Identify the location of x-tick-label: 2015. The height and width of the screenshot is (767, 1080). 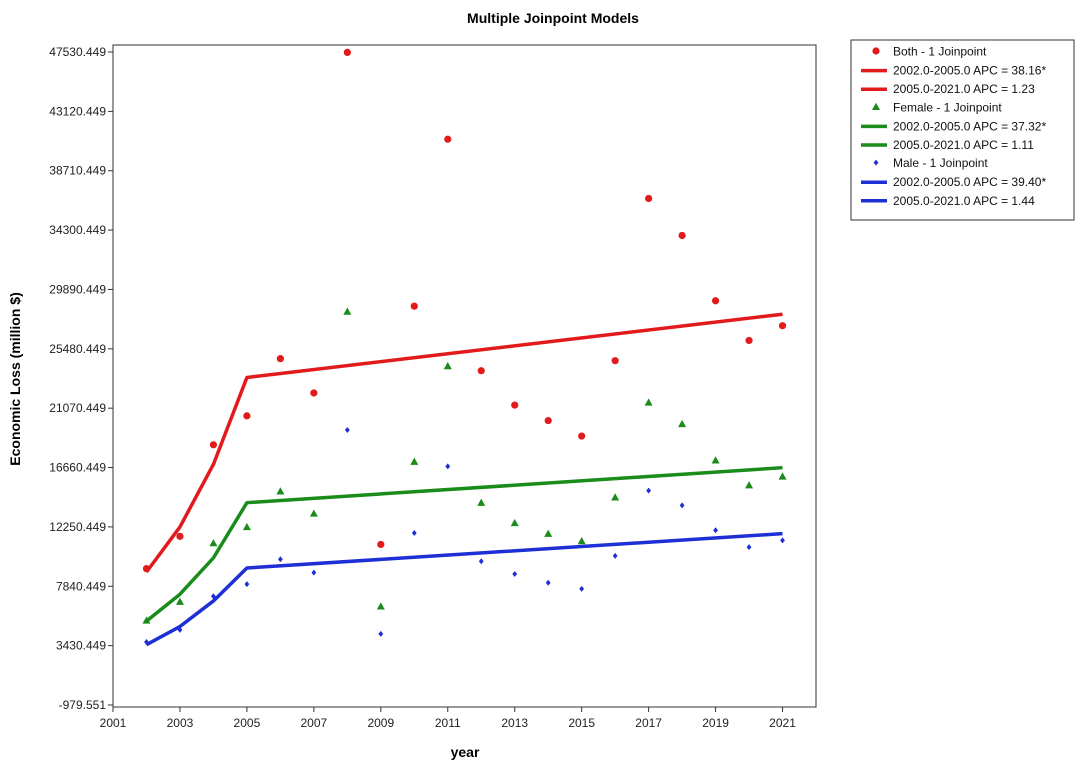
(581, 723).